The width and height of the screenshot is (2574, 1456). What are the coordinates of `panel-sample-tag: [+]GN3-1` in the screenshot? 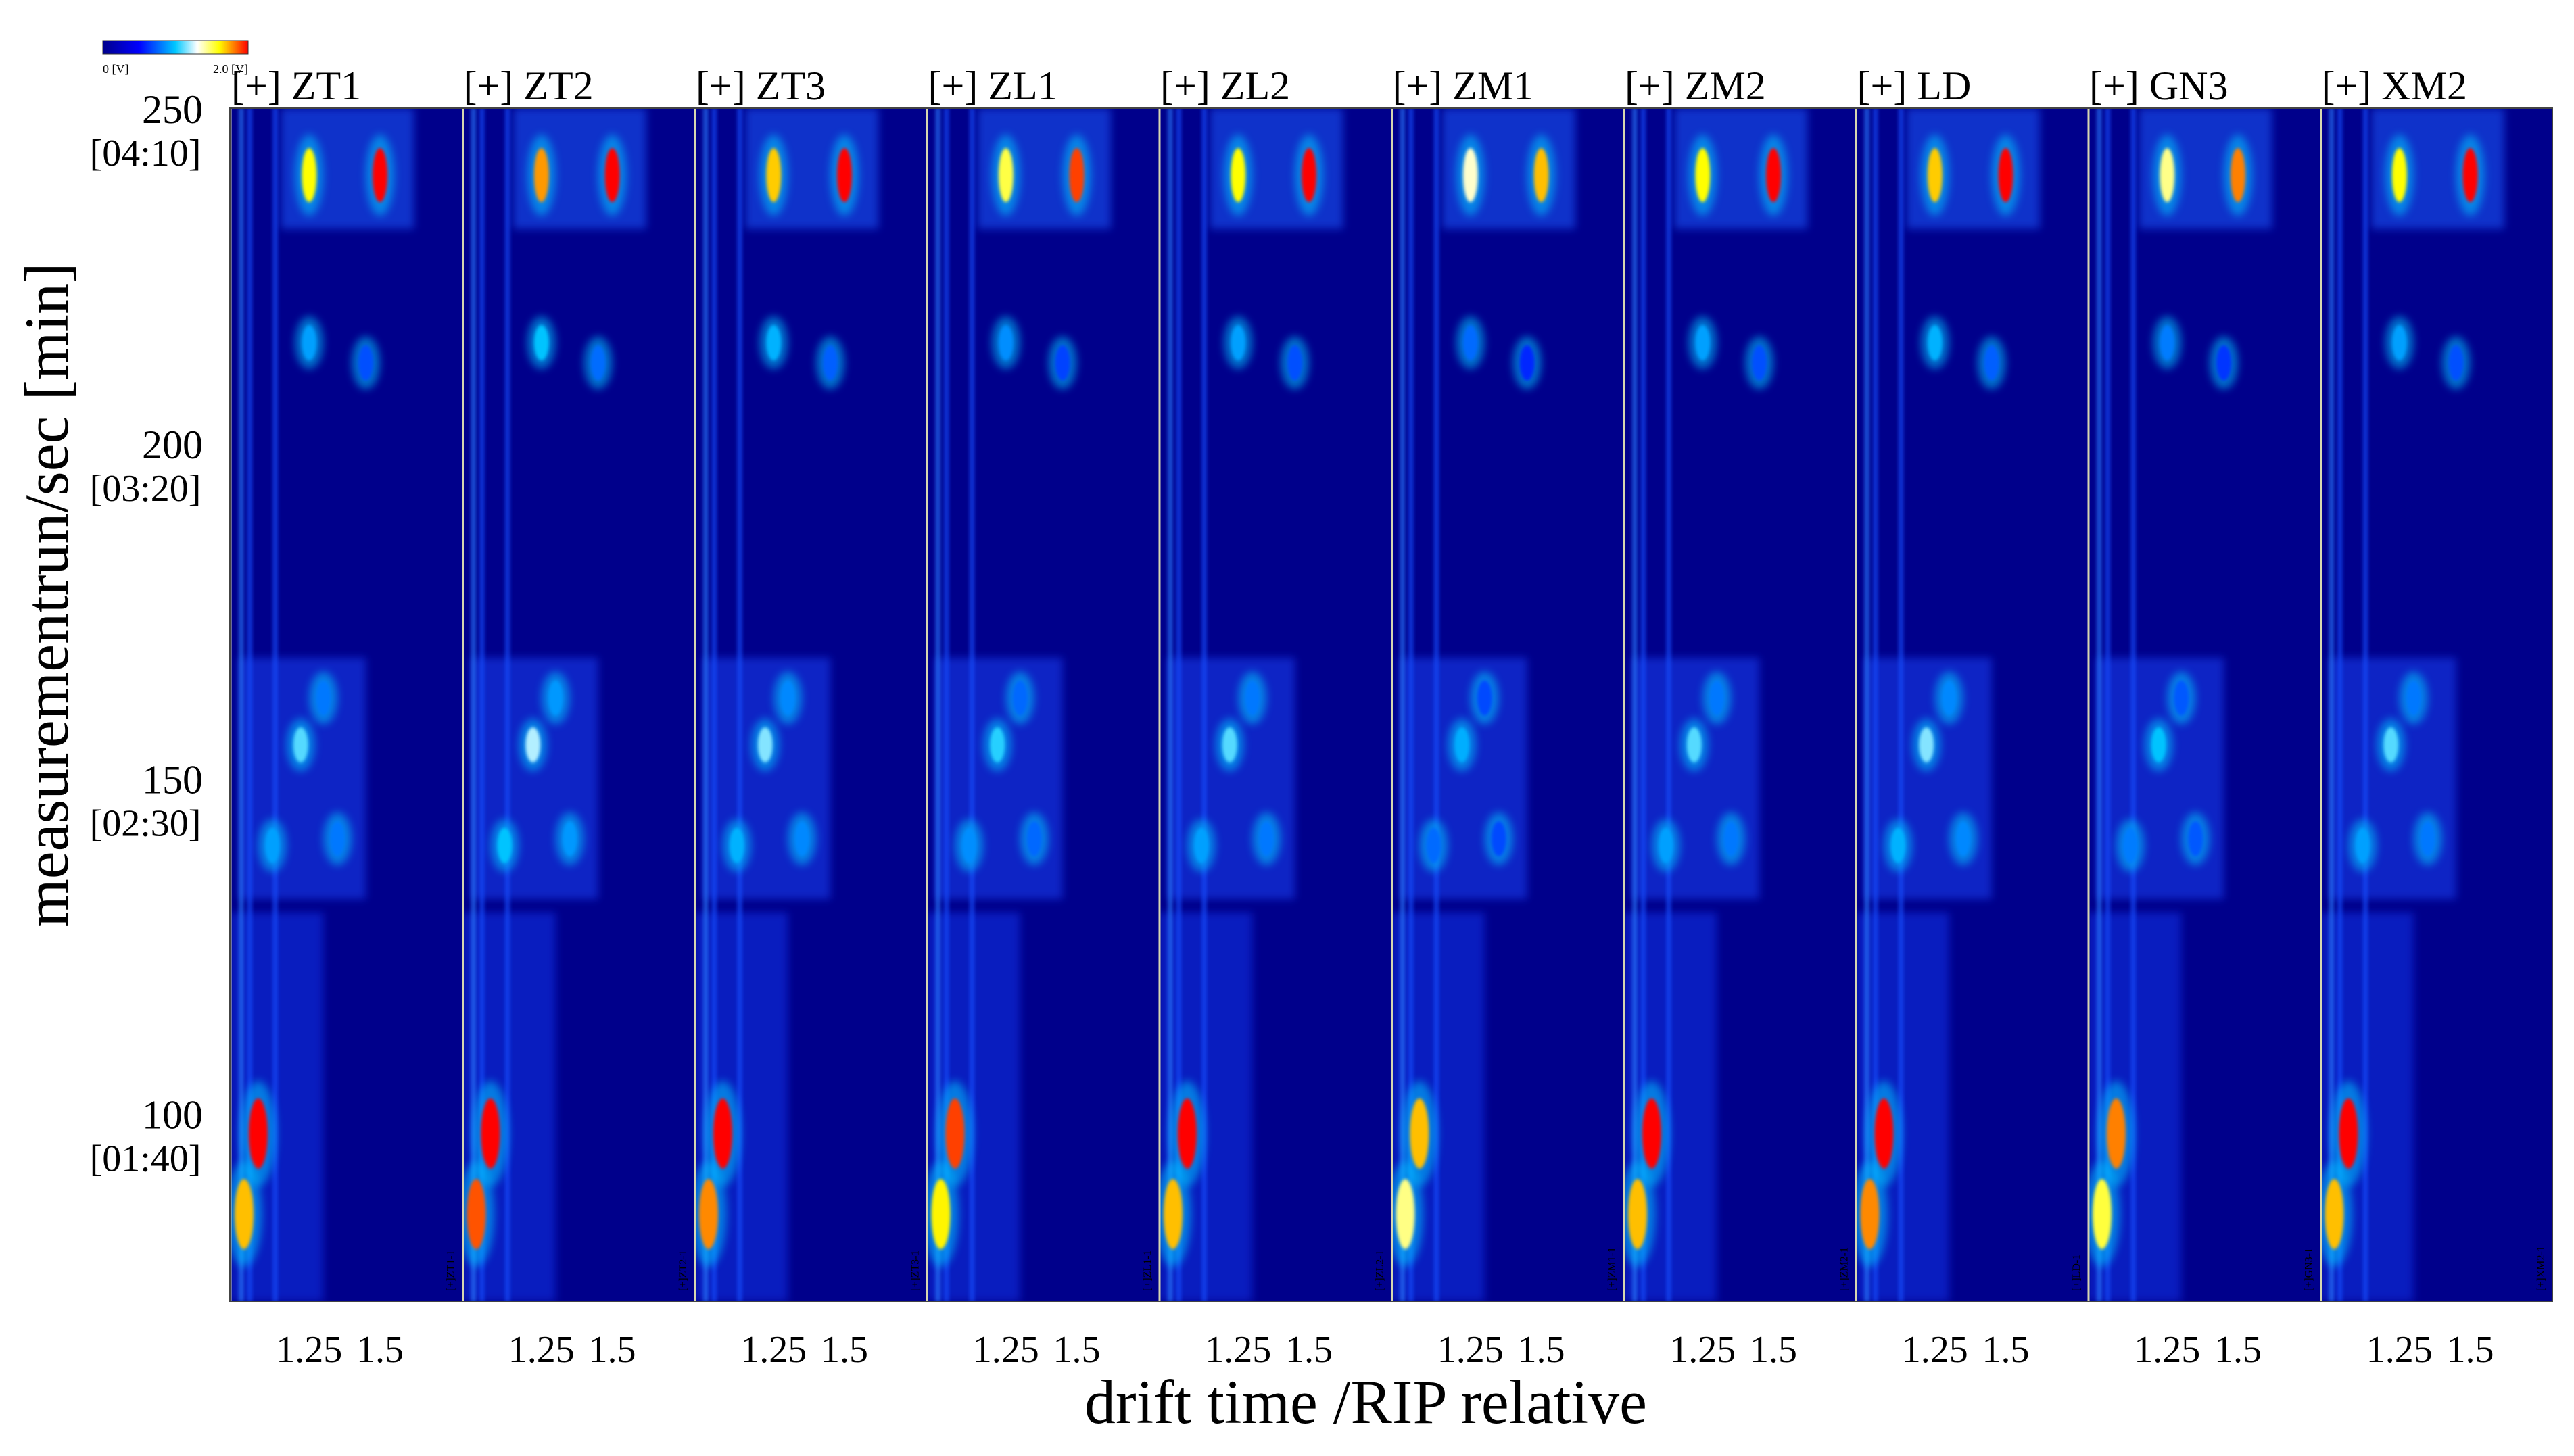 It's located at (2309, 1269).